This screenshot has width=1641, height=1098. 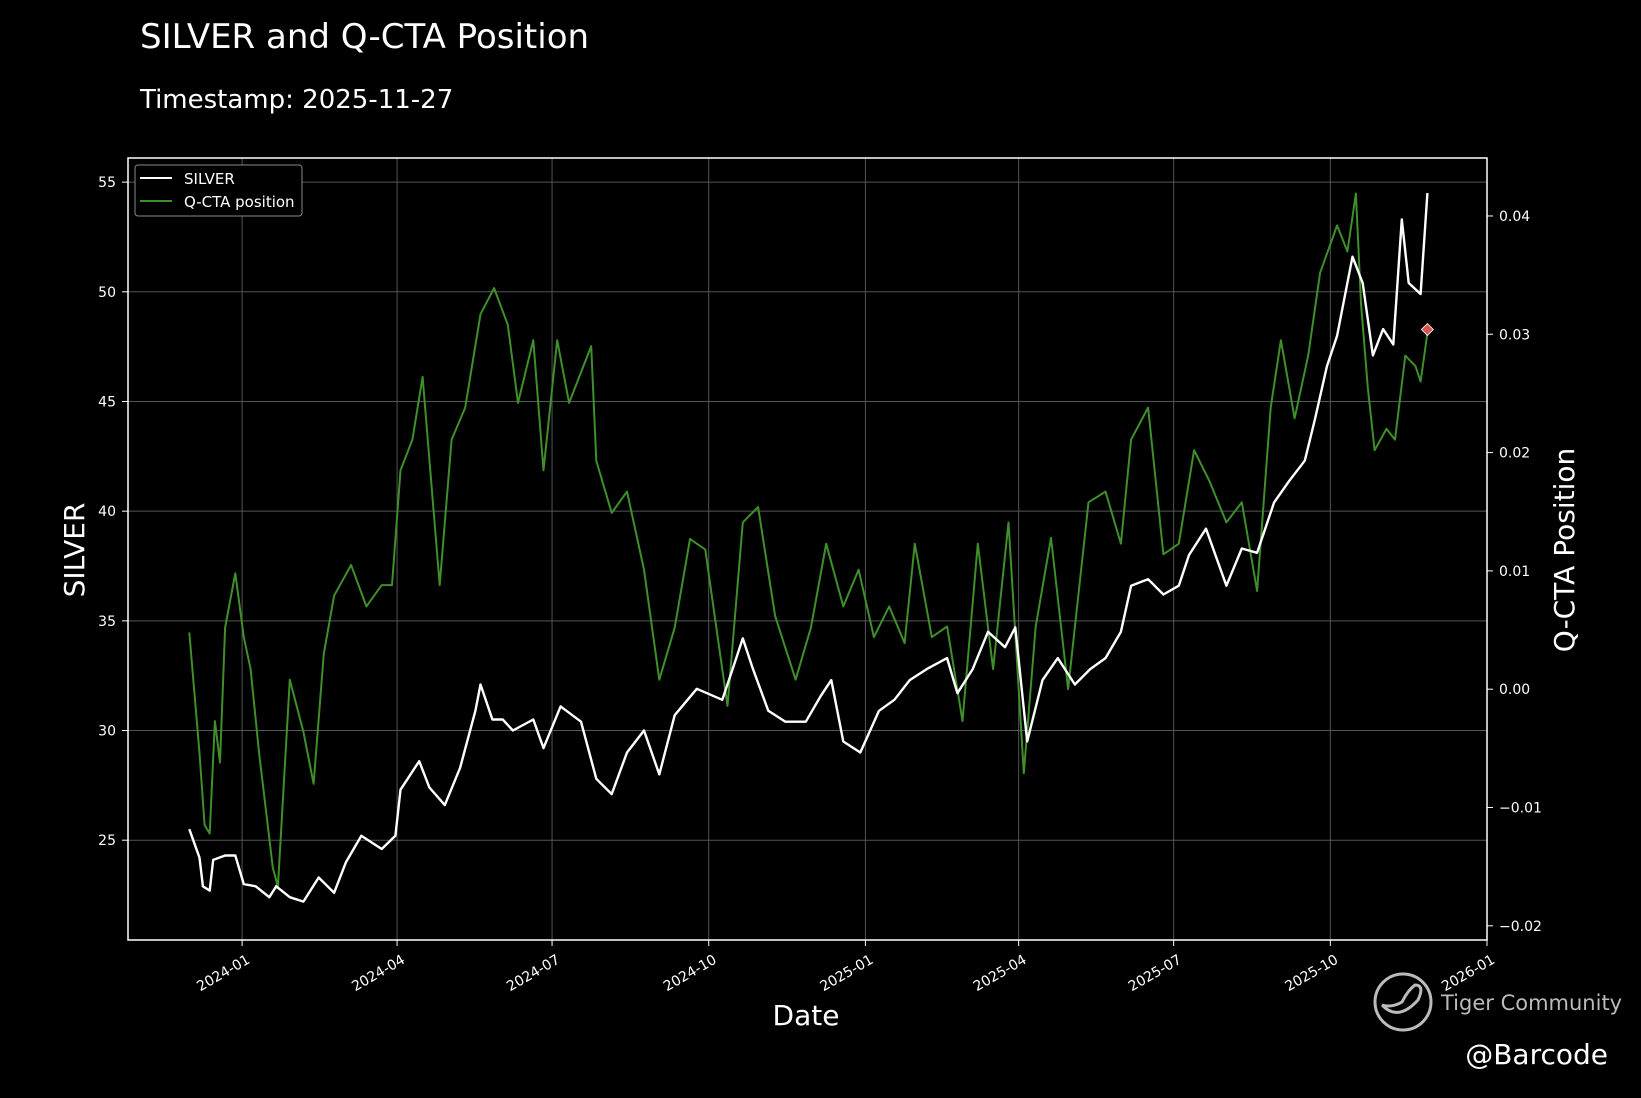 What do you see at coordinates (107, 402) in the screenshot?
I see `y-left-tick-label: 45` at bounding box center [107, 402].